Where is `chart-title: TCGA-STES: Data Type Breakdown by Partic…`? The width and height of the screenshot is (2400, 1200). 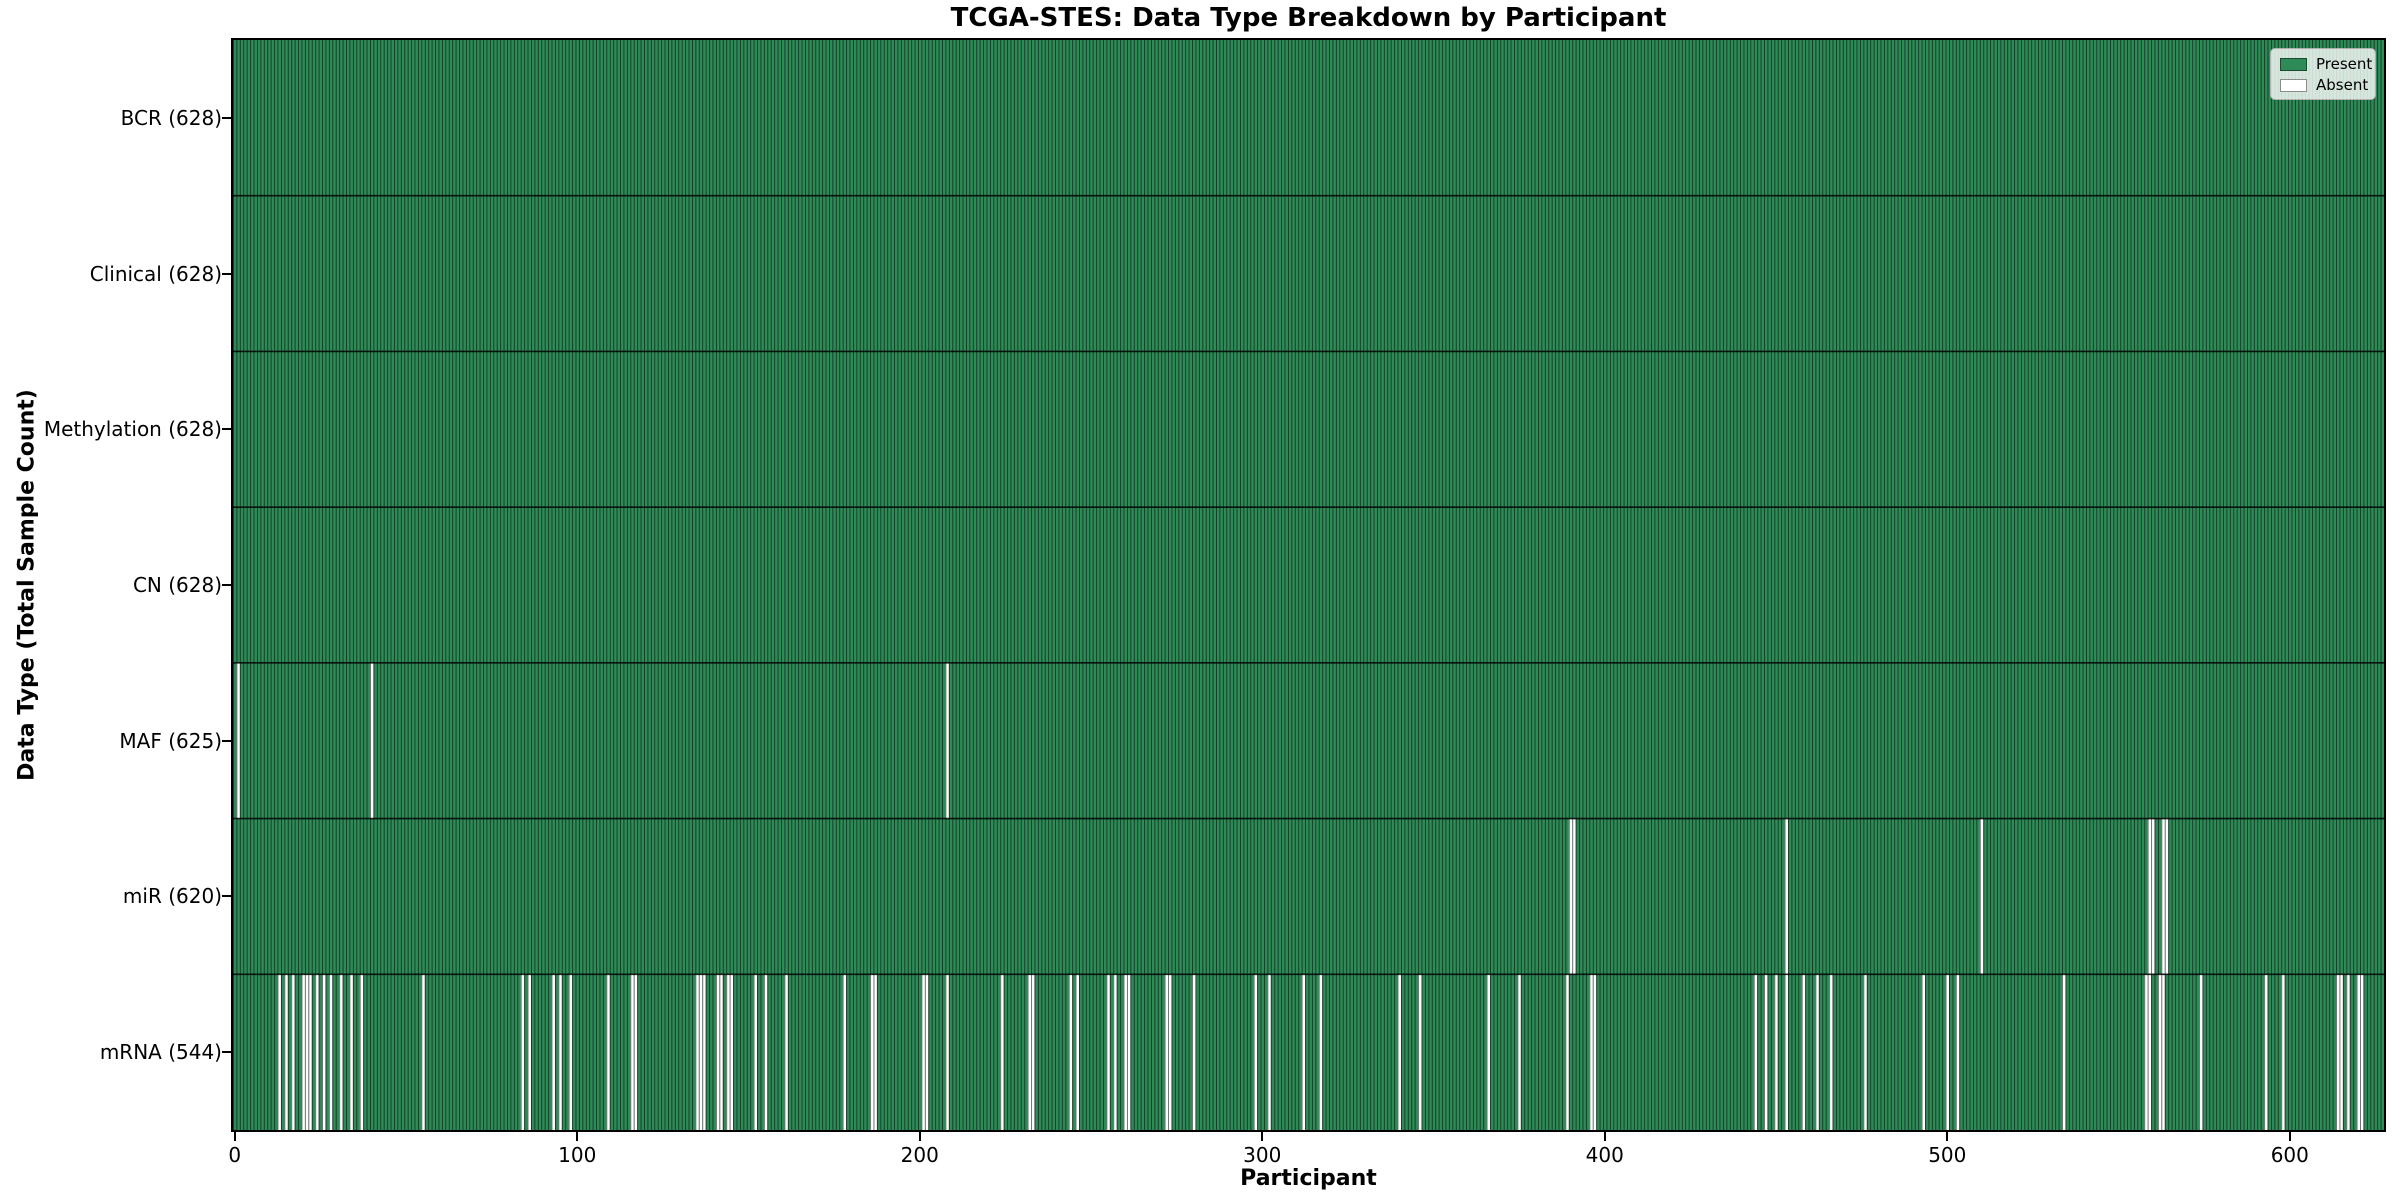
chart-title: TCGA-STES: Data Type Breakdown by Partic… is located at coordinates (1308, 18).